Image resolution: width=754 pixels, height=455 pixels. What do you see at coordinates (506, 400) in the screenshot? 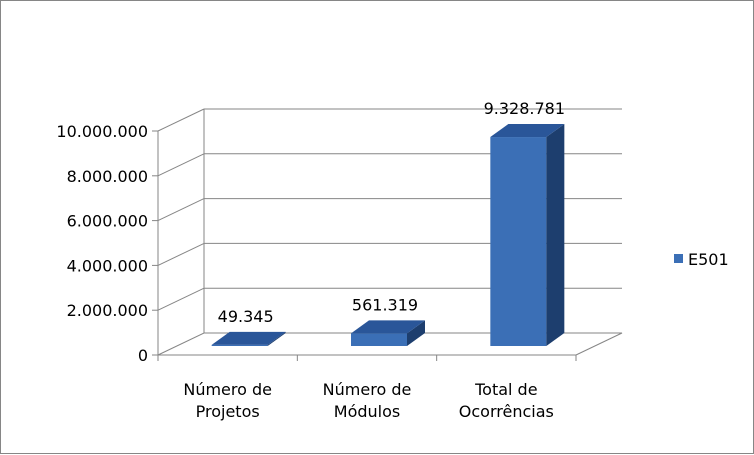
I see `category-label: Total de Ocorrências` at bounding box center [506, 400].